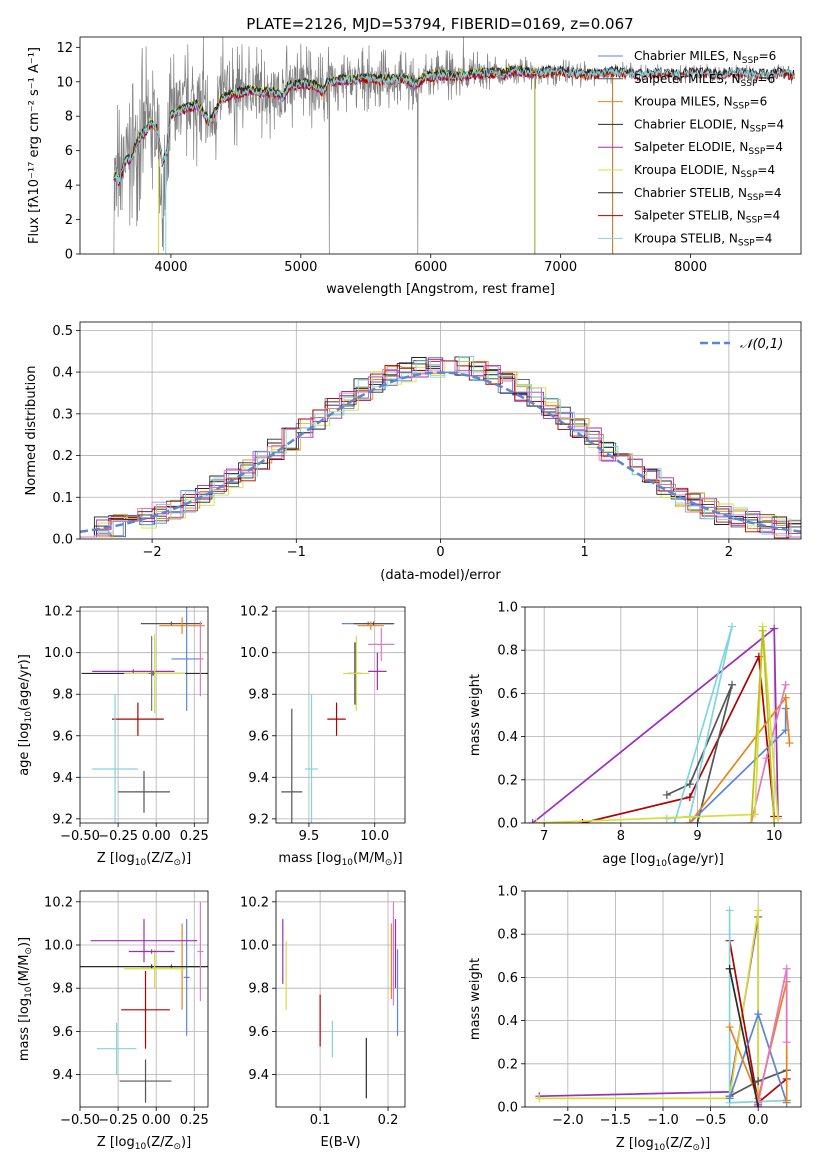 This screenshot has height=1170, width=819. What do you see at coordinates (430, 267) in the screenshot?
I see `x-tick-label: 6000` at bounding box center [430, 267].